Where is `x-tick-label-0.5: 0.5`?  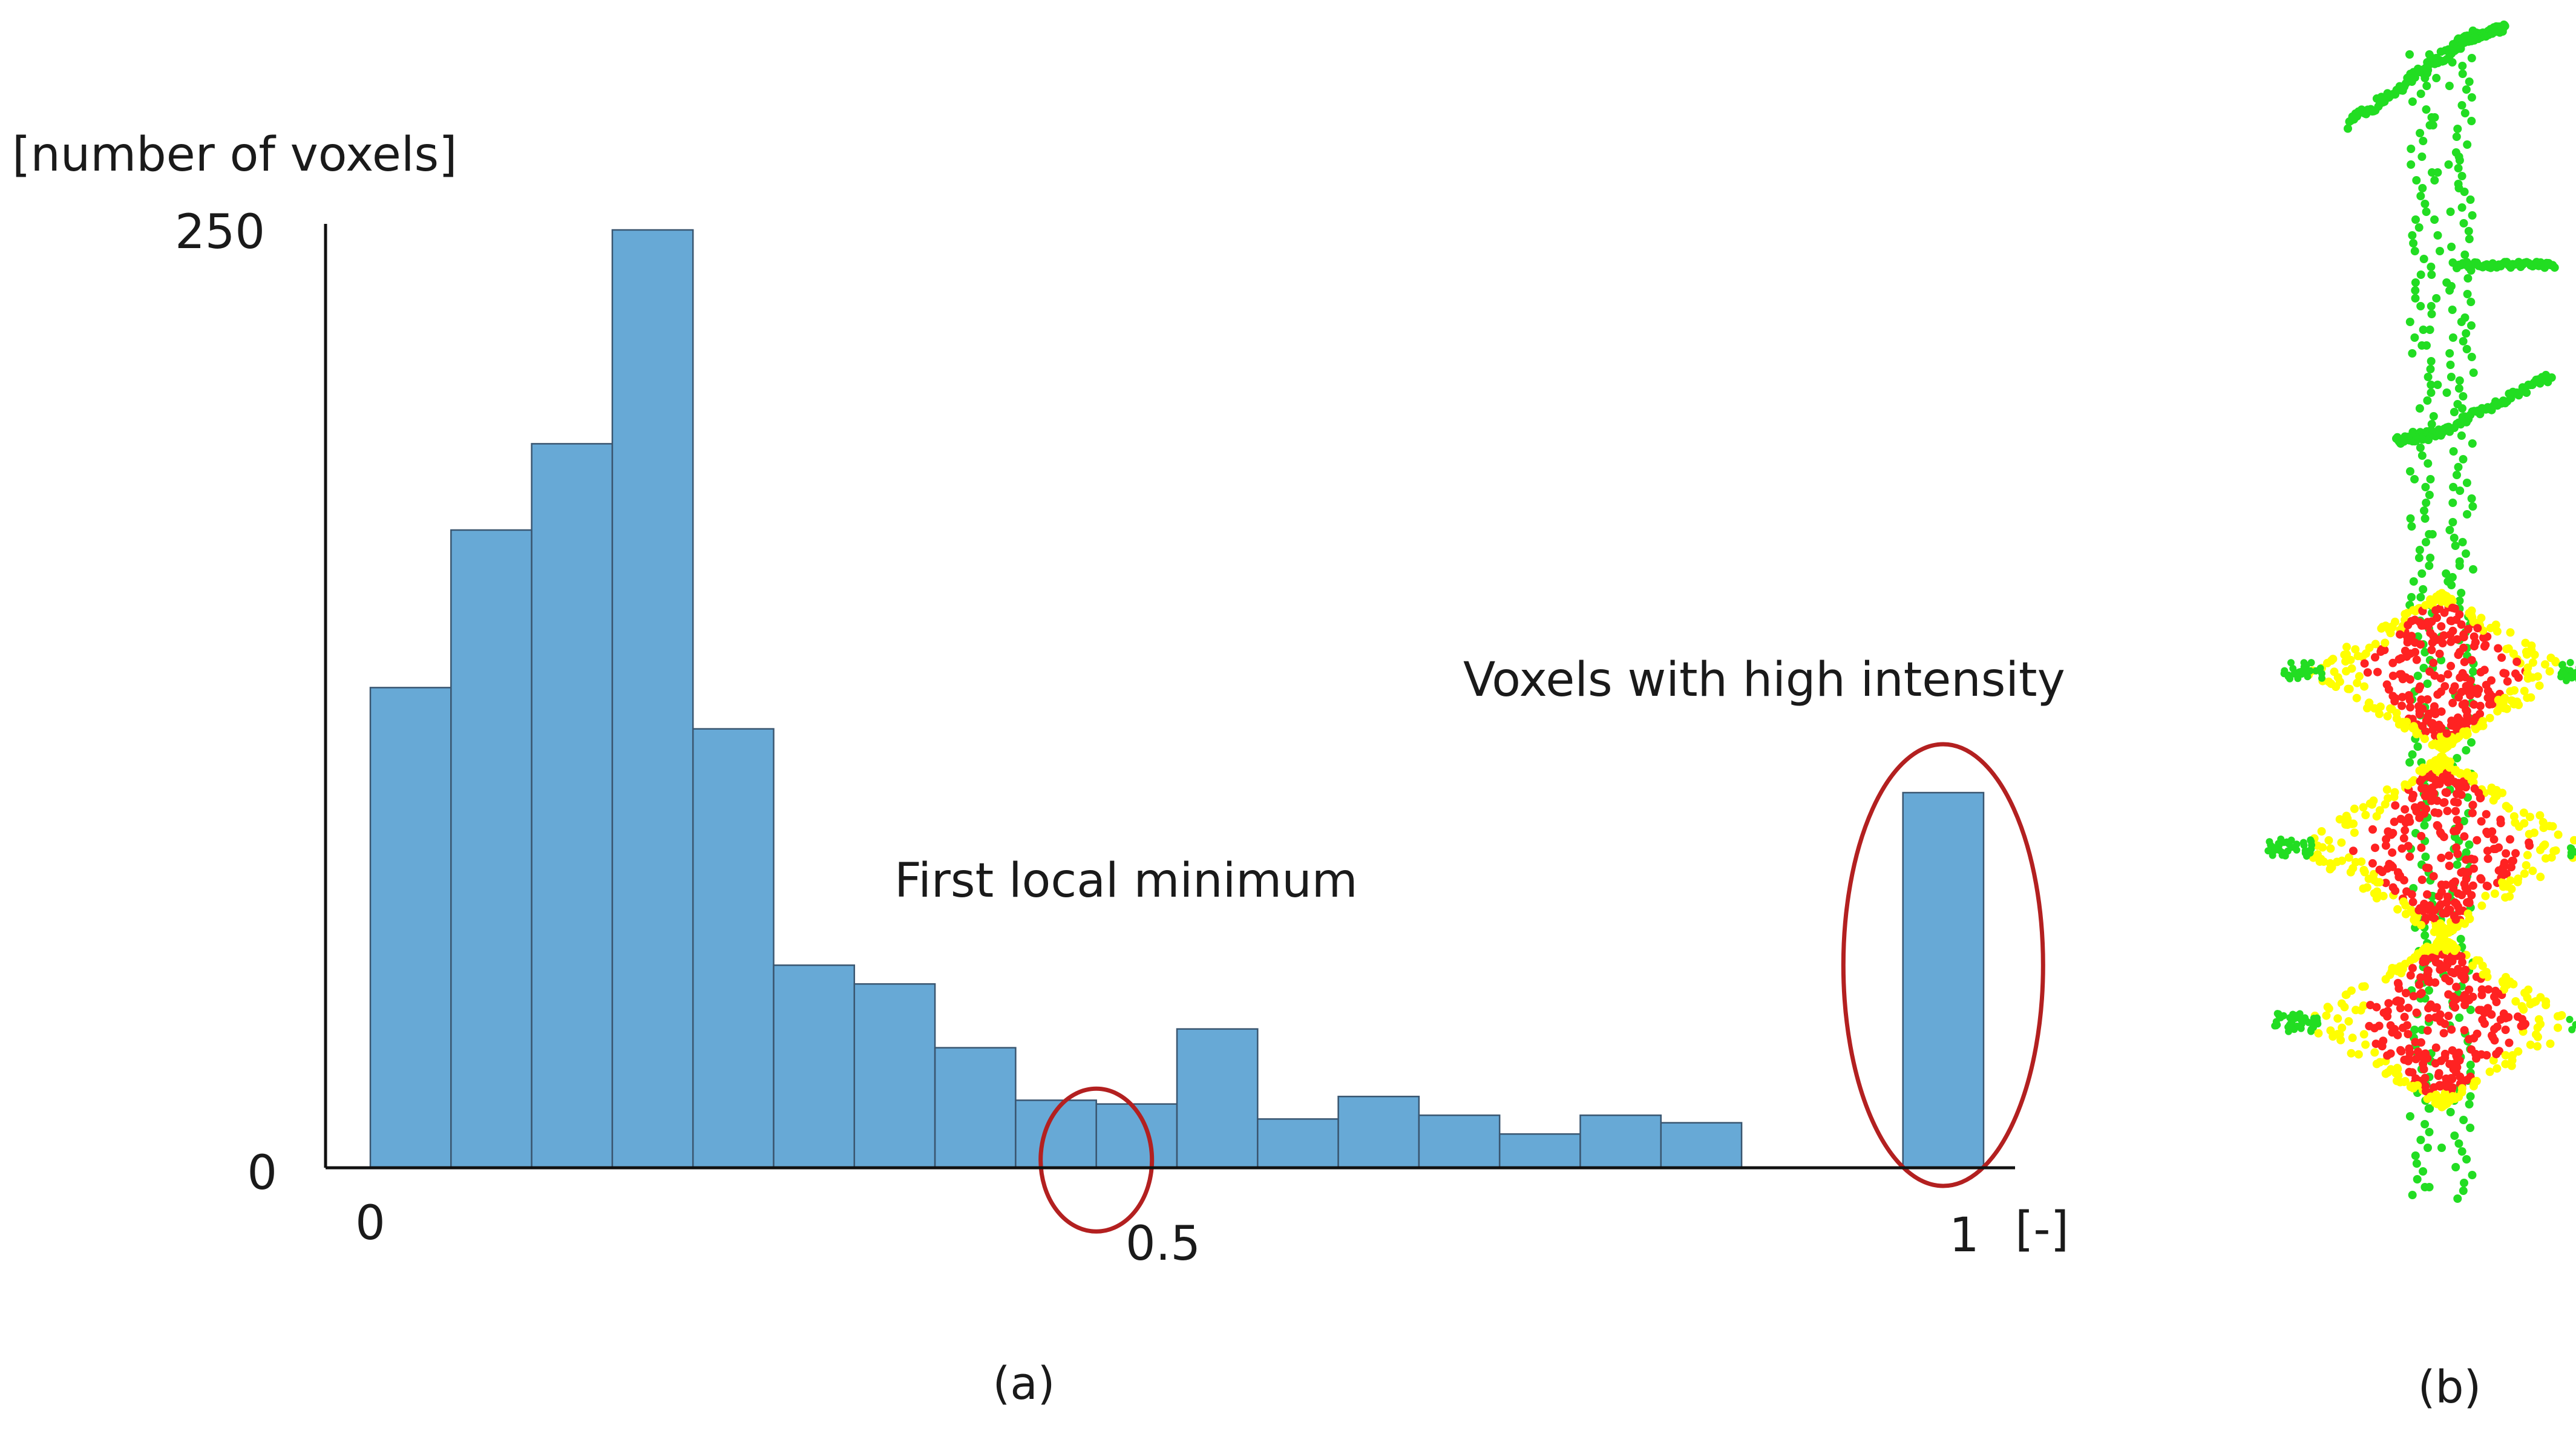 x-tick-label-0.5: 0.5 is located at coordinates (1163, 1244).